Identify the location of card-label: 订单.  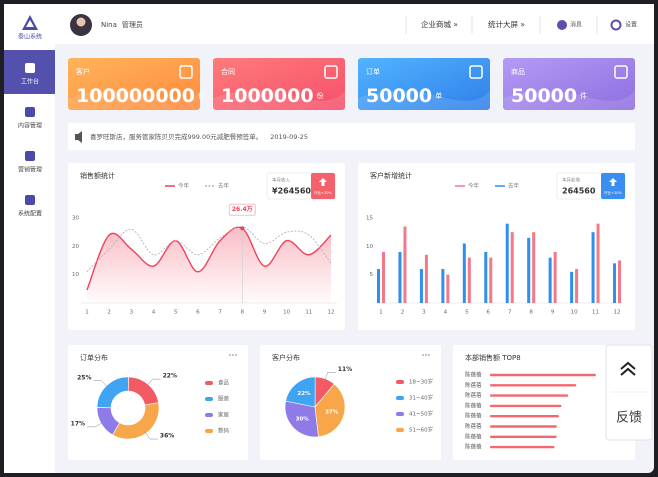
(373, 71).